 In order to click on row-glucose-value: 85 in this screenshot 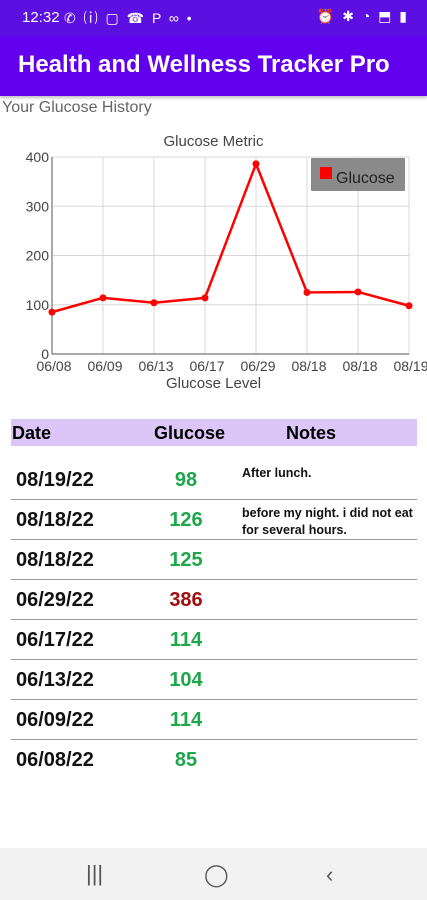, I will do `click(186, 760)`.